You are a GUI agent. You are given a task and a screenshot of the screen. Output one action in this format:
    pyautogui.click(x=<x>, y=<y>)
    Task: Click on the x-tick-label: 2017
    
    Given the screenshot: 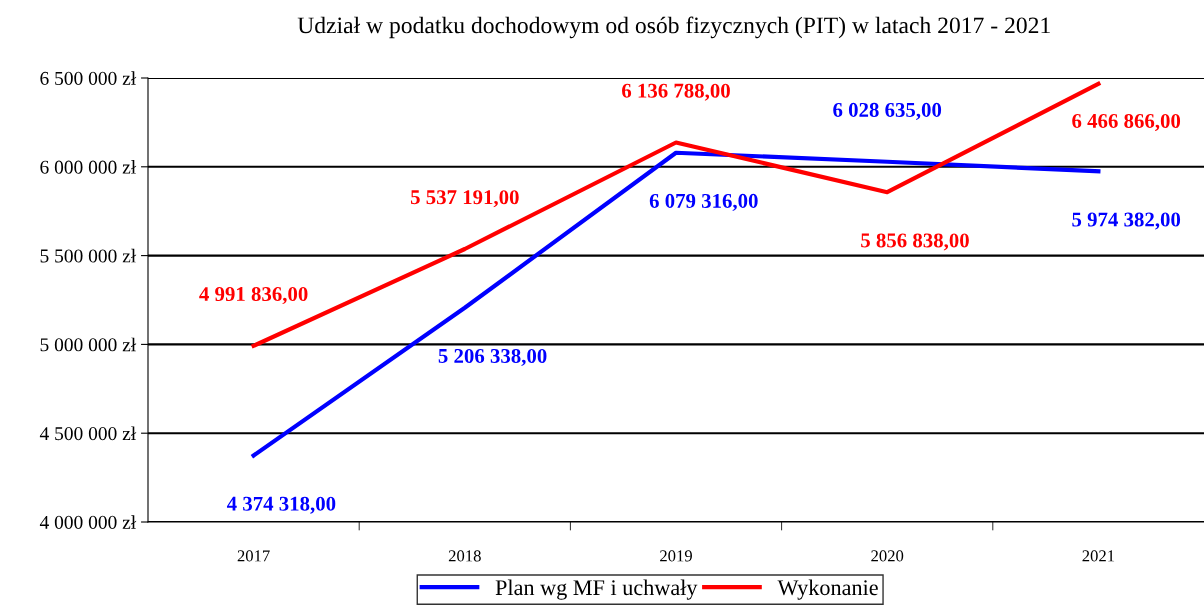 What is the action you would take?
    pyautogui.click(x=253, y=556)
    